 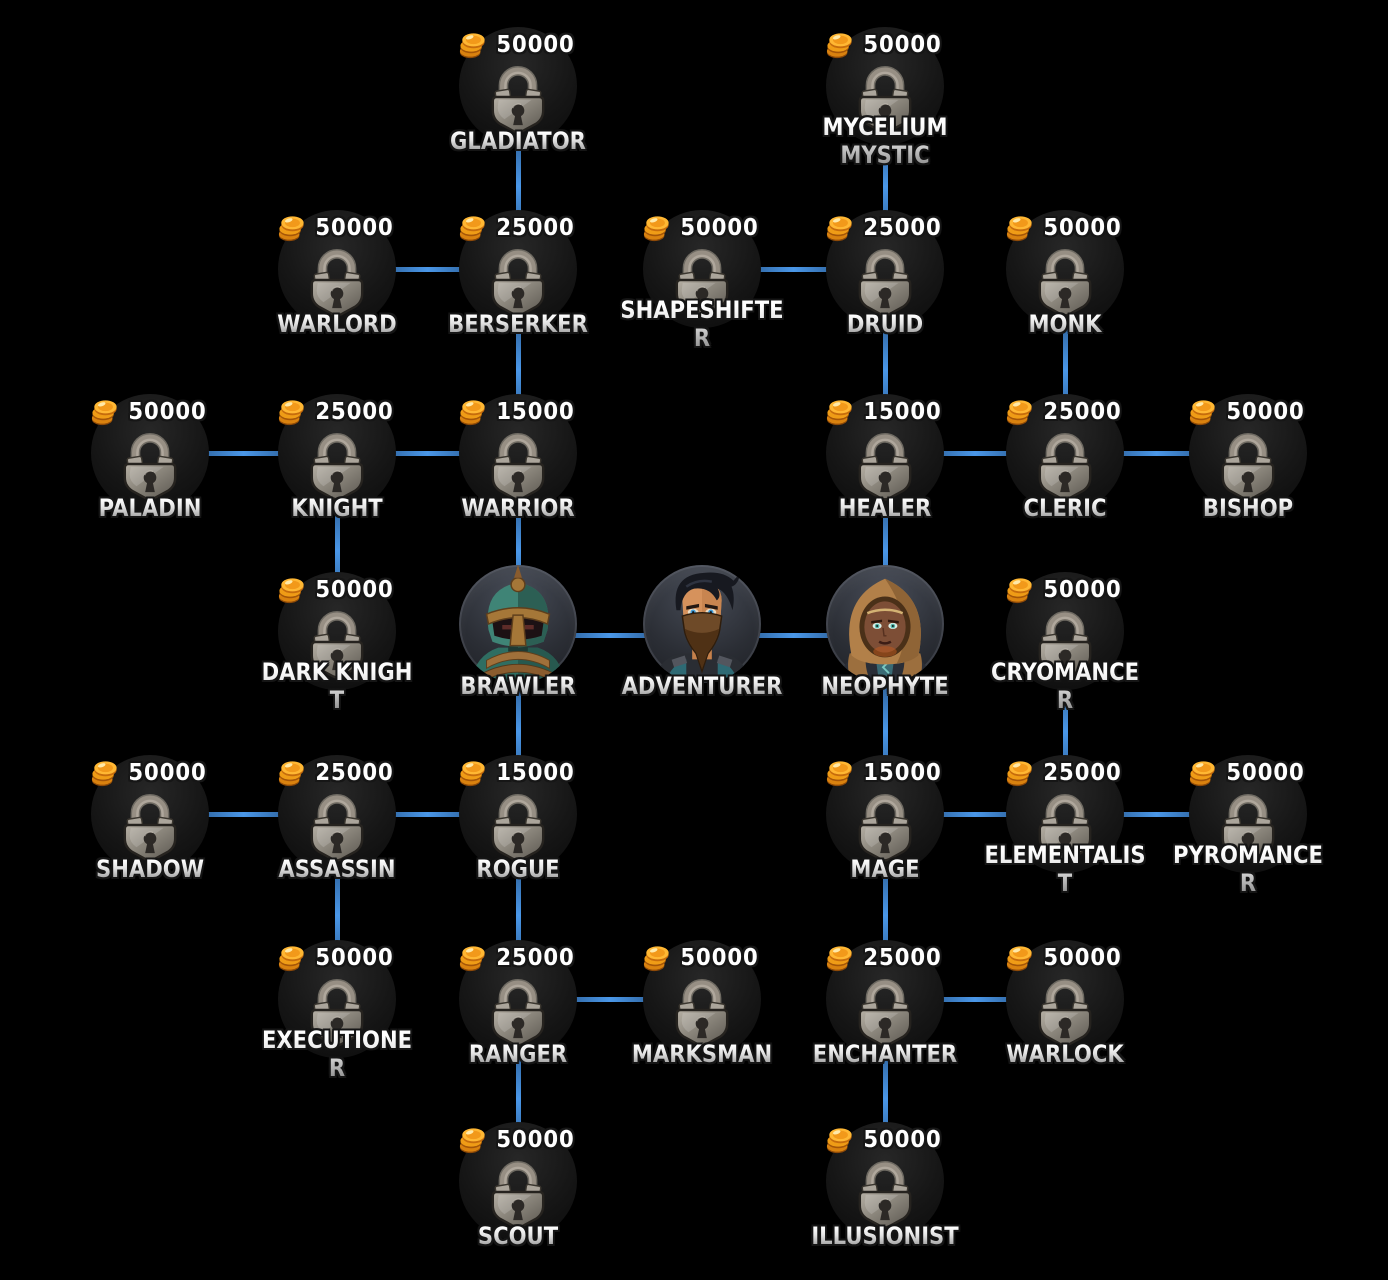 I want to click on tree-connector-gladiator-berserker, so click(x=518, y=186).